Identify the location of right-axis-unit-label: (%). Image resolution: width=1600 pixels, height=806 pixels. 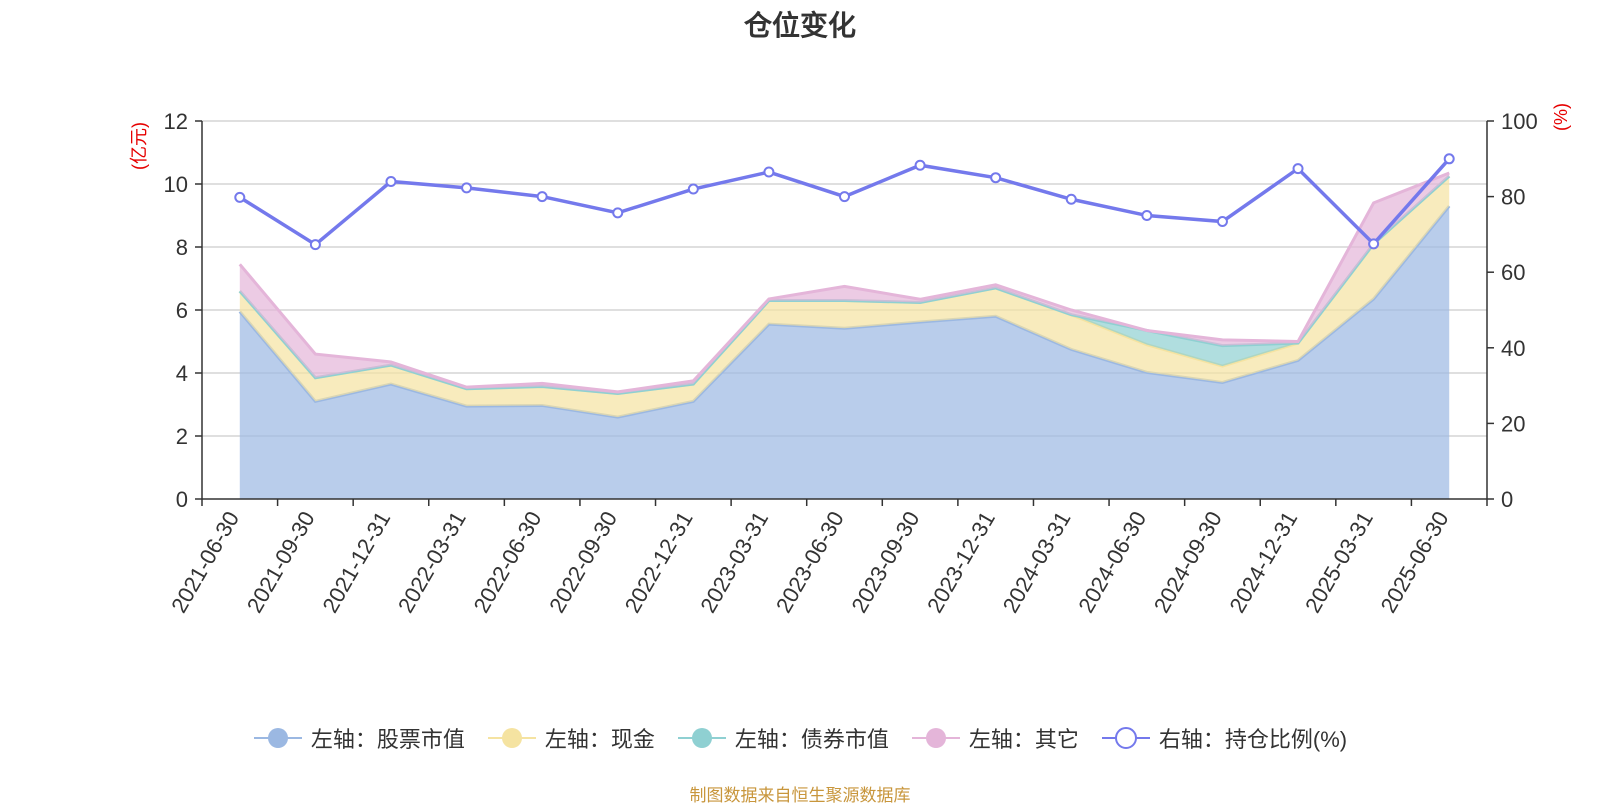
(1561, 117).